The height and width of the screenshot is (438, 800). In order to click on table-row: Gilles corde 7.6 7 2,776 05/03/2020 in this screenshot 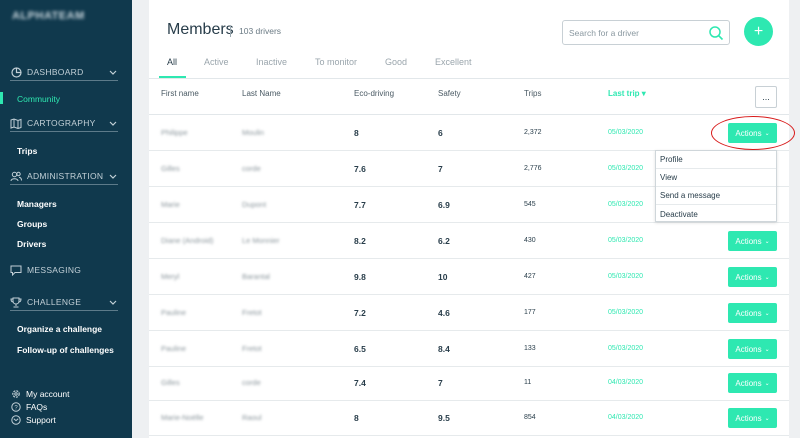, I will do `click(469, 169)`.